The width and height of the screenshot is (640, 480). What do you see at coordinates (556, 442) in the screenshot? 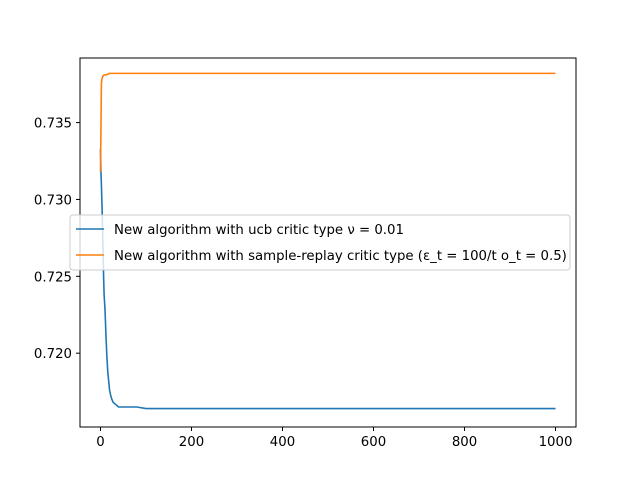
I see `x-tick-label: 1000` at bounding box center [556, 442].